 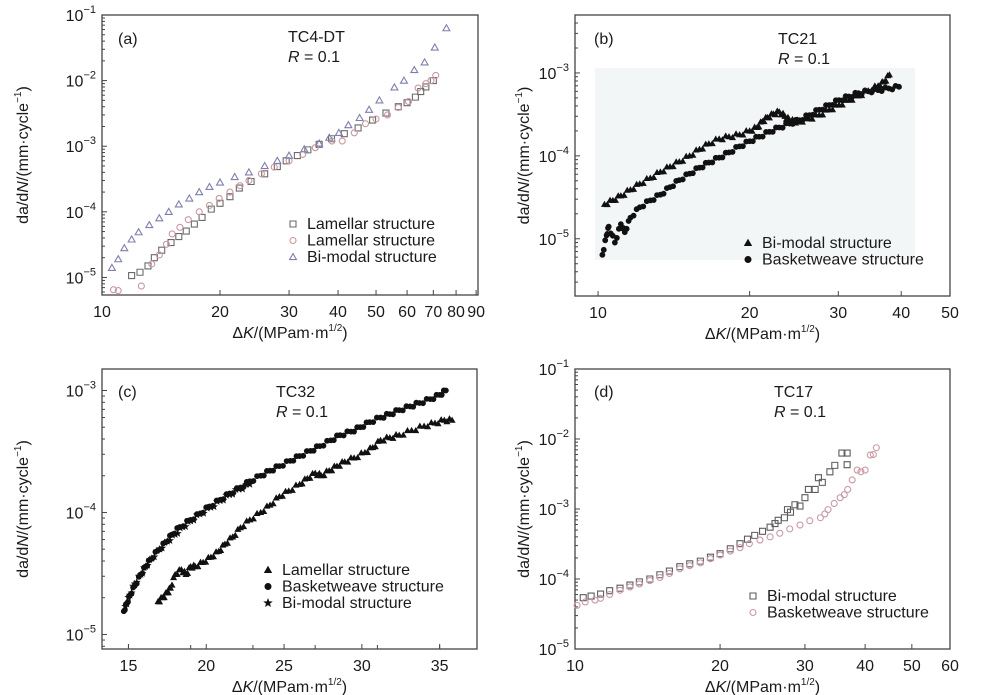 What do you see at coordinates (755, 164) in the screenshot?
I see `plot-background-tint` at bounding box center [755, 164].